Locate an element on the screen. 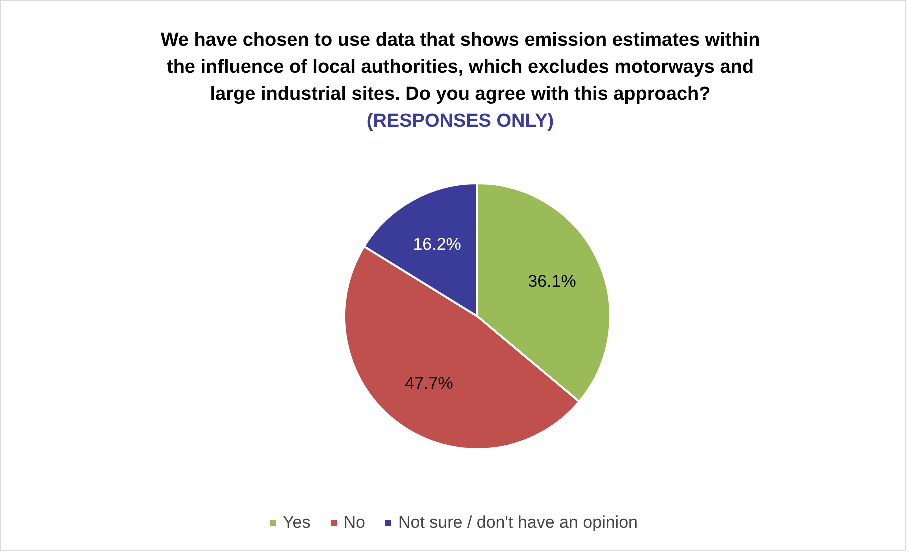 The width and height of the screenshot is (908, 553). legend-label: Yes is located at coordinates (297, 523).